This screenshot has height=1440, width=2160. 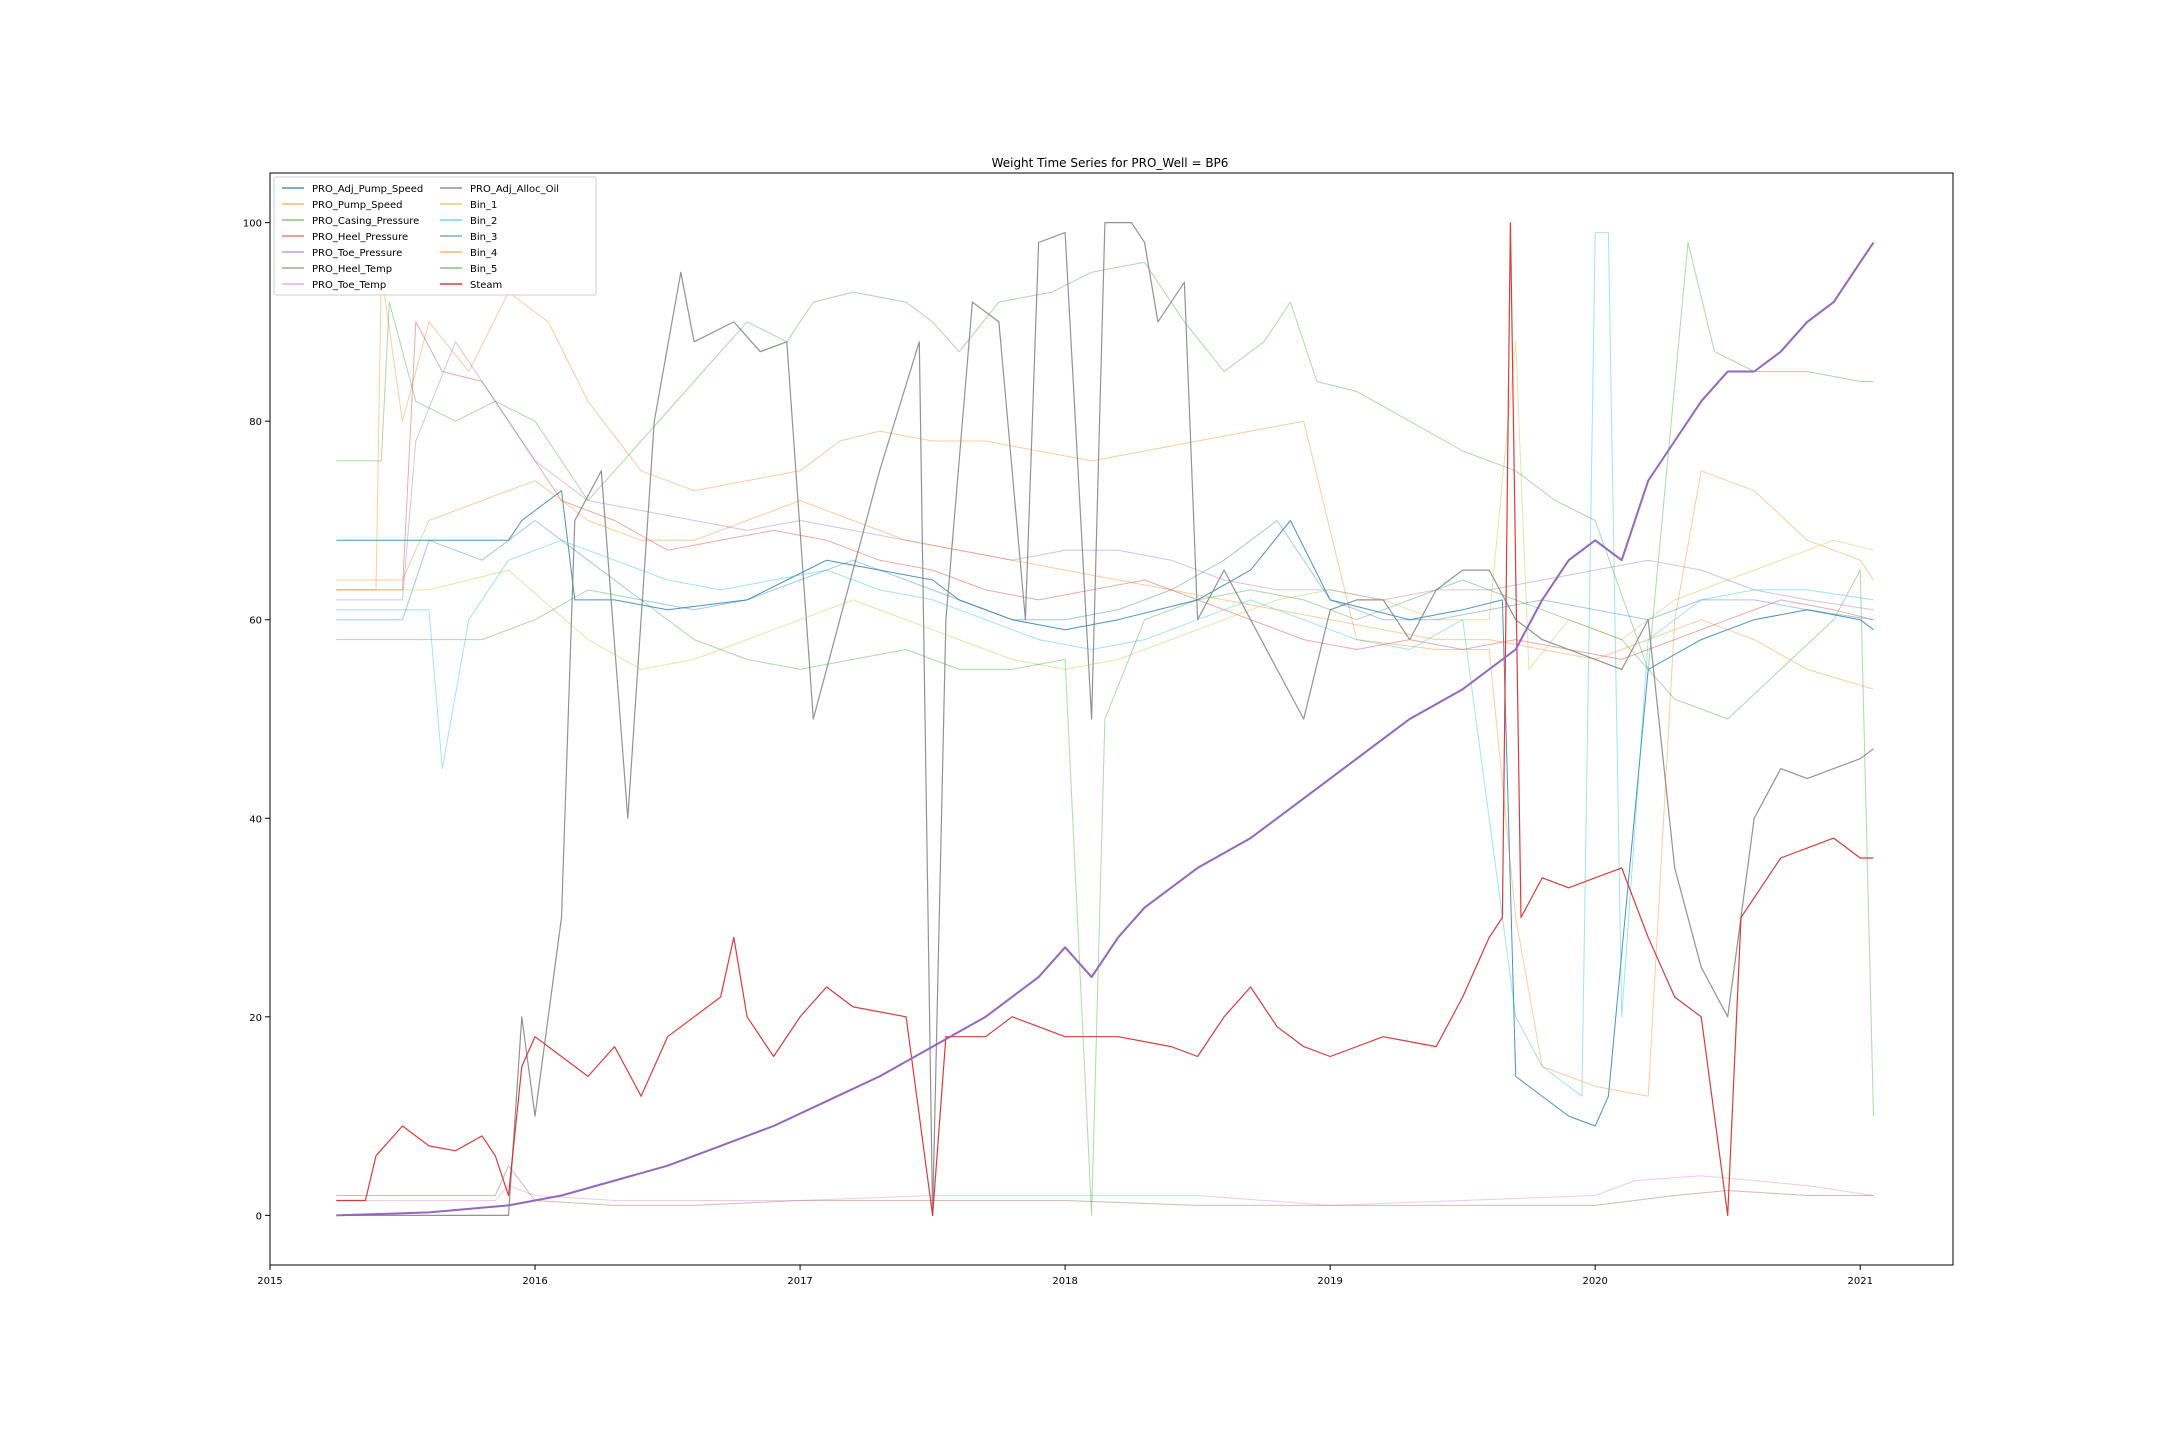 What do you see at coordinates (1110, 163) in the screenshot?
I see `chart-title: Weight Time Series for PRO_Well = BP6` at bounding box center [1110, 163].